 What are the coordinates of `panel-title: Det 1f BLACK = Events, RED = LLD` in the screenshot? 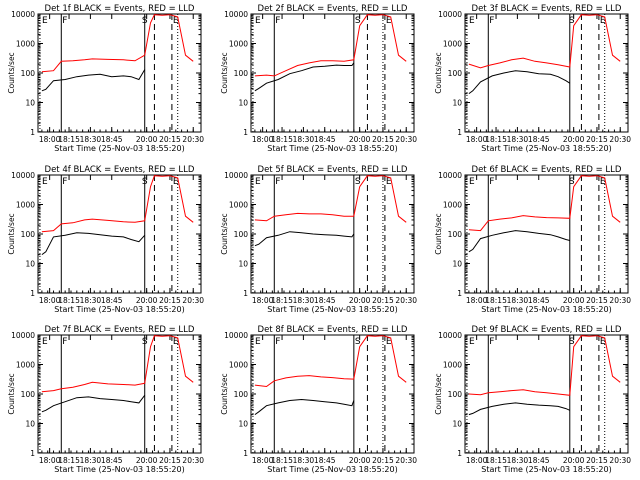 It's located at (120, 9).